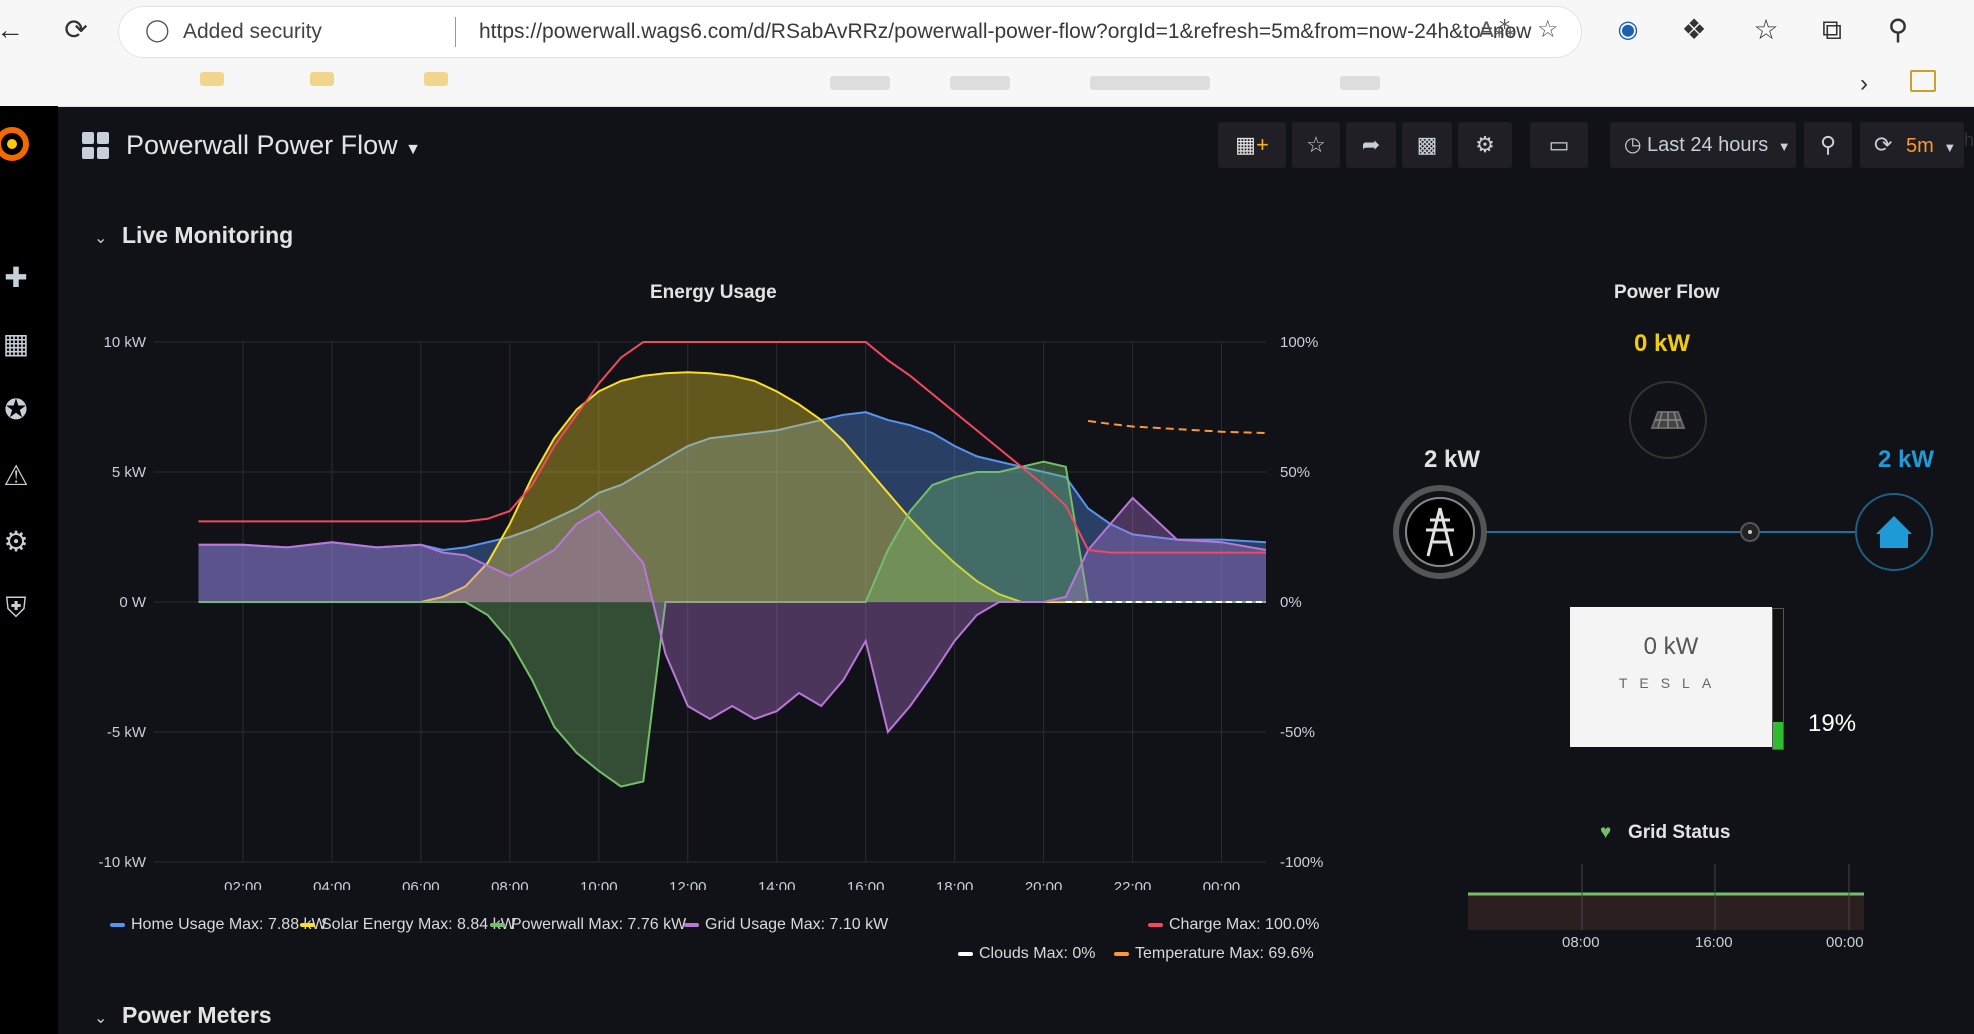 Image resolution: width=1974 pixels, height=1034 pixels. I want to click on legend-item: Charge Max: 100.0%, so click(1233, 925).